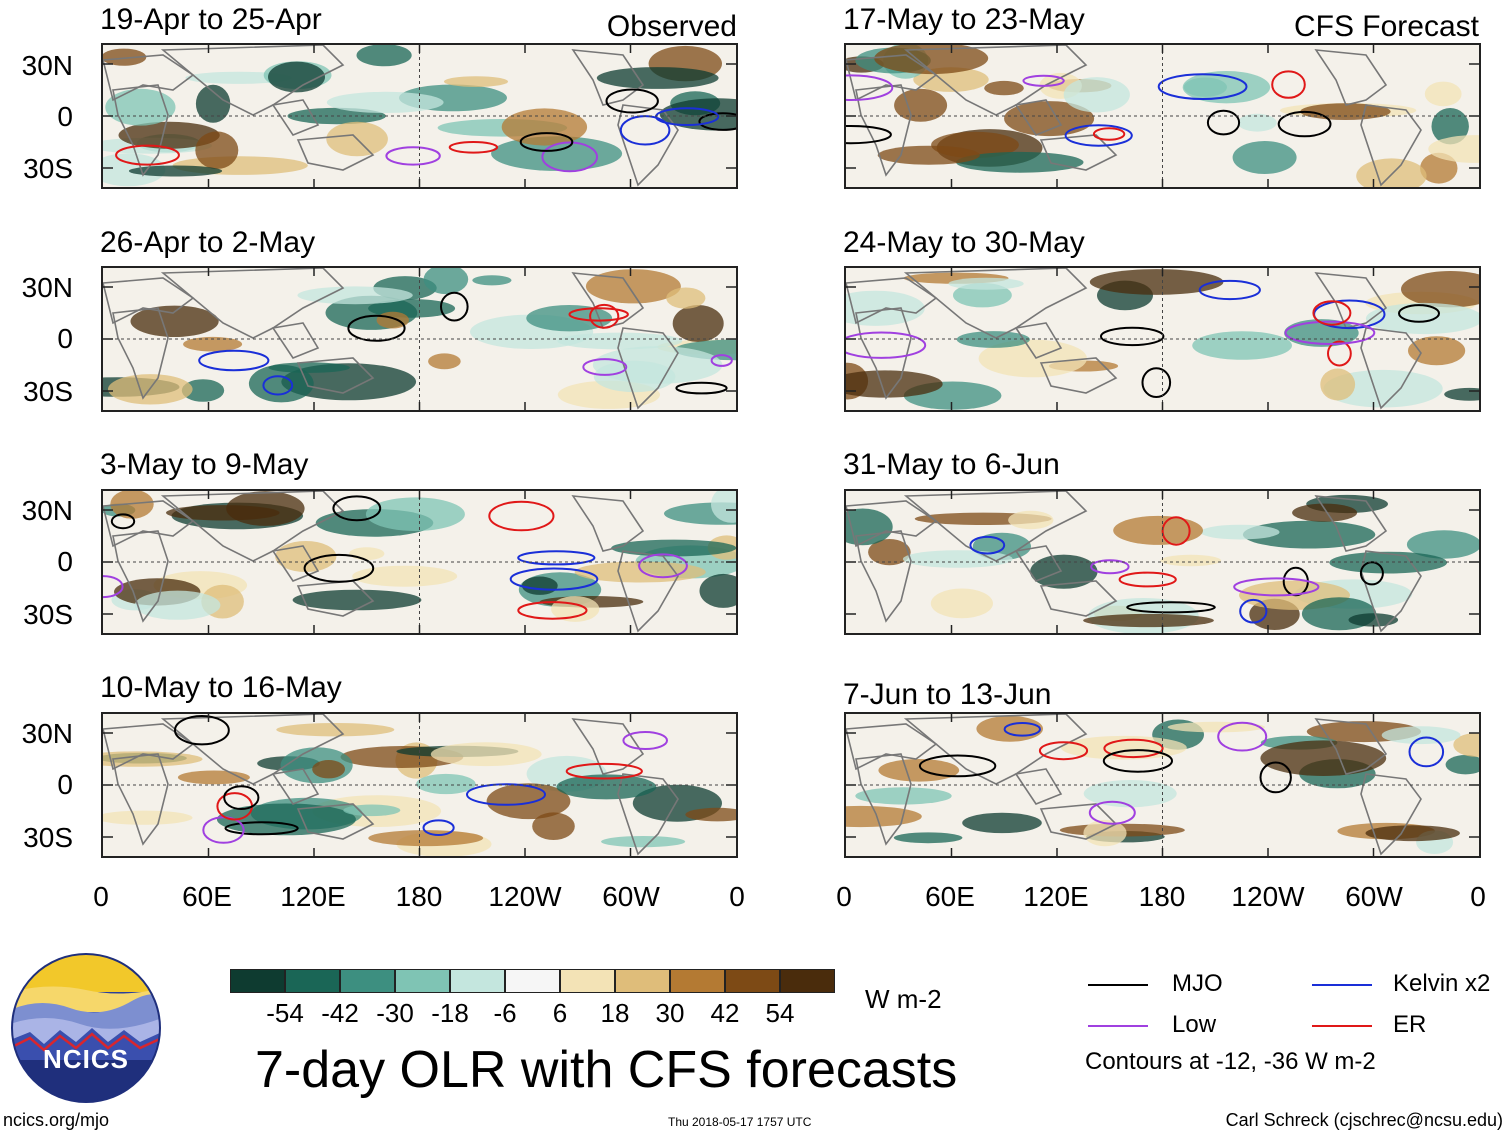 The width and height of the screenshot is (1510, 1137). Describe the element at coordinates (86, 1059) in the screenshot. I see `ncics-logo-text: NCICS` at that location.